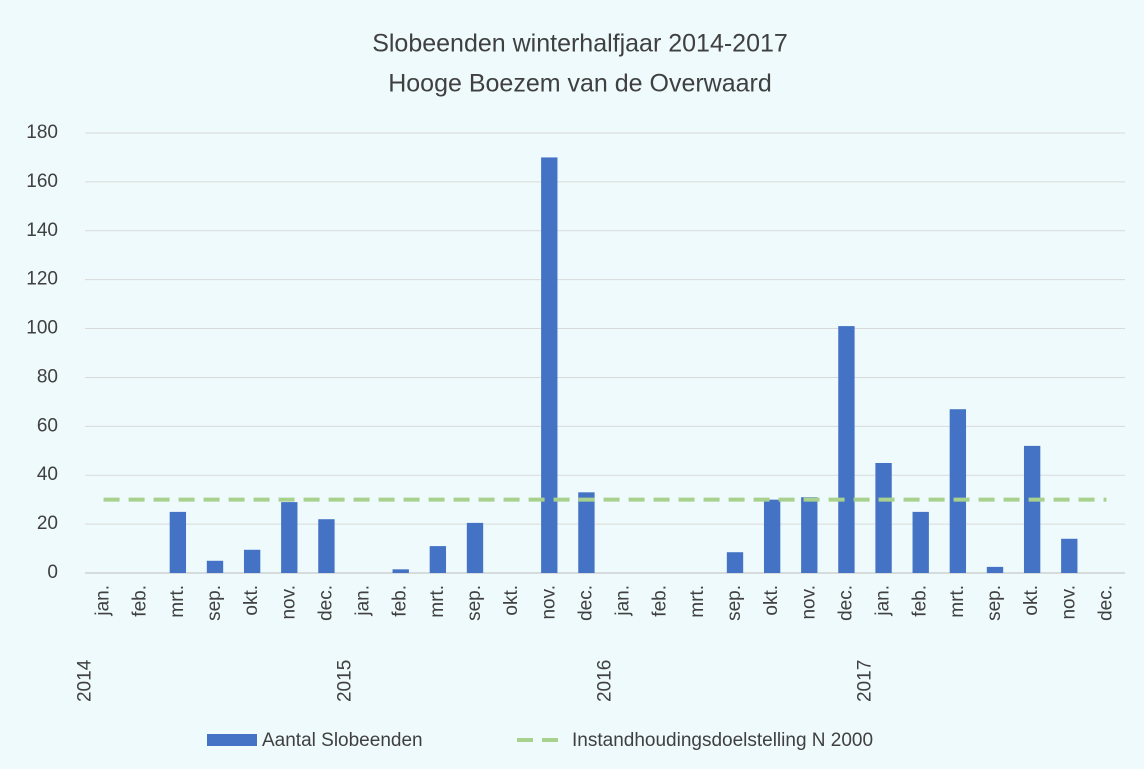 The height and width of the screenshot is (769, 1144). Describe the element at coordinates (605, 681) in the screenshot. I see `year-label: 2016` at that location.